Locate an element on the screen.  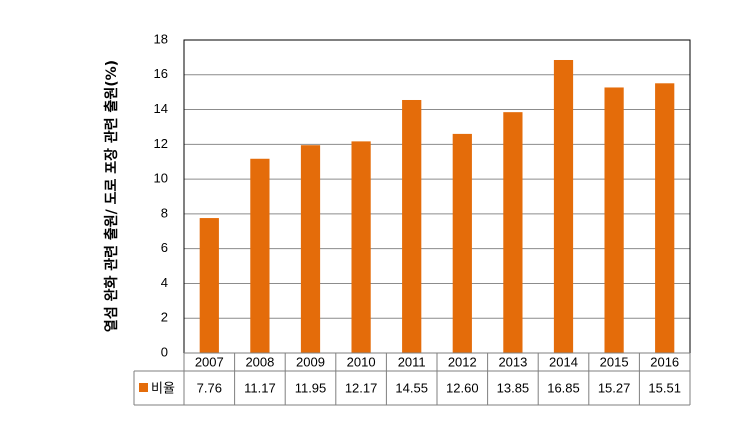
legend-swatch is located at coordinates (143, 387).